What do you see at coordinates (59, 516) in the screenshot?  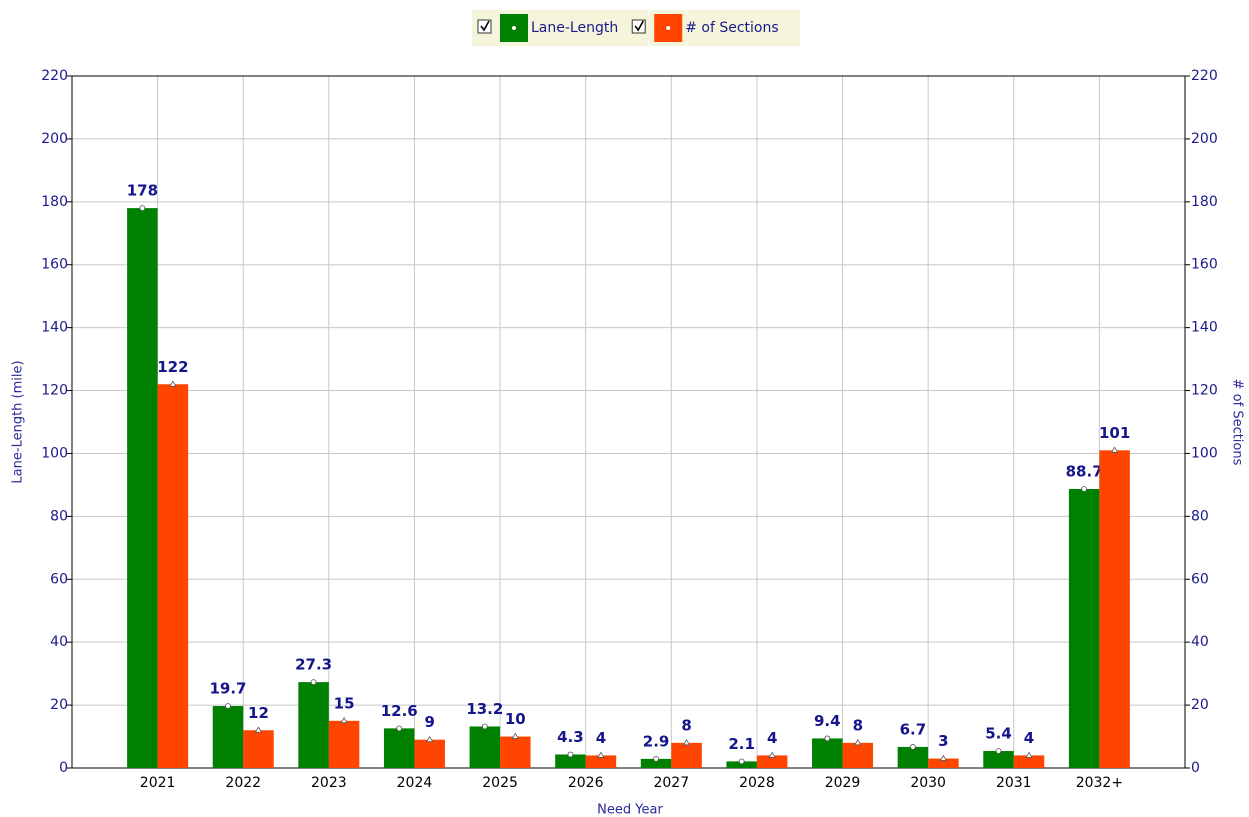 I see `y-tick-label: 80` at bounding box center [59, 516].